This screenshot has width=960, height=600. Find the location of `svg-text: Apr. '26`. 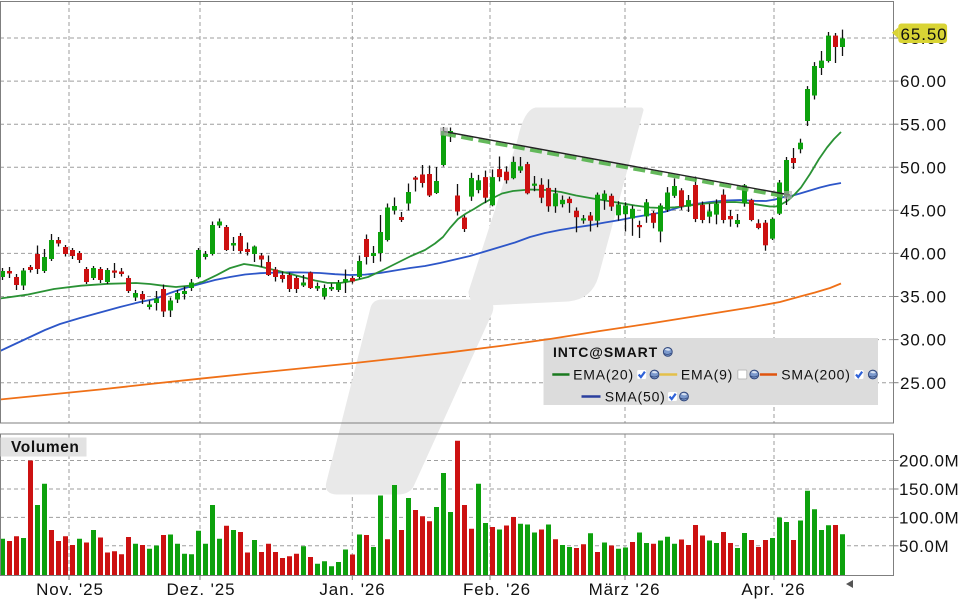

svg-text: Apr. '26 is located at coordinates (773, 589).